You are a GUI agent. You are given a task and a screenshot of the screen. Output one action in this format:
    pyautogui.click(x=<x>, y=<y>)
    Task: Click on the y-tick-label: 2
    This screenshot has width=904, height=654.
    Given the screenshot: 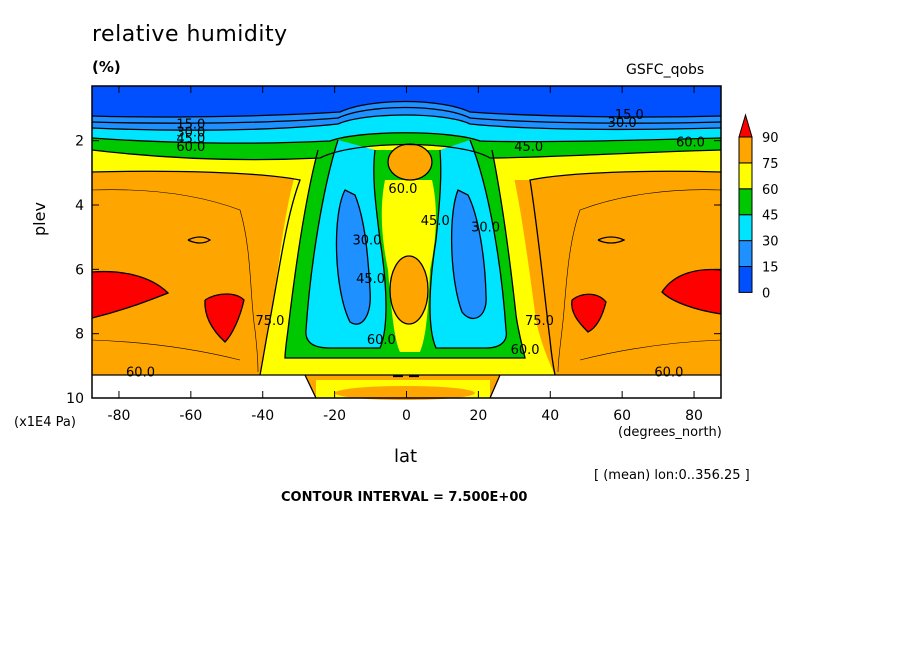 What is the action you would take?
    pyautogui.click(x=79, y=142)
    